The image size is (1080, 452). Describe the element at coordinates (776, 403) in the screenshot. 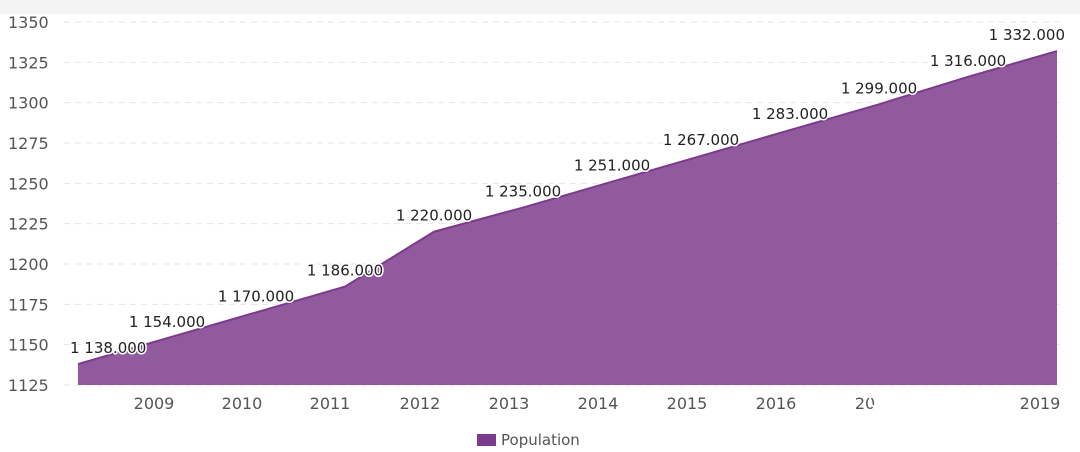

I see `x-tick-label: 2016` at that location.